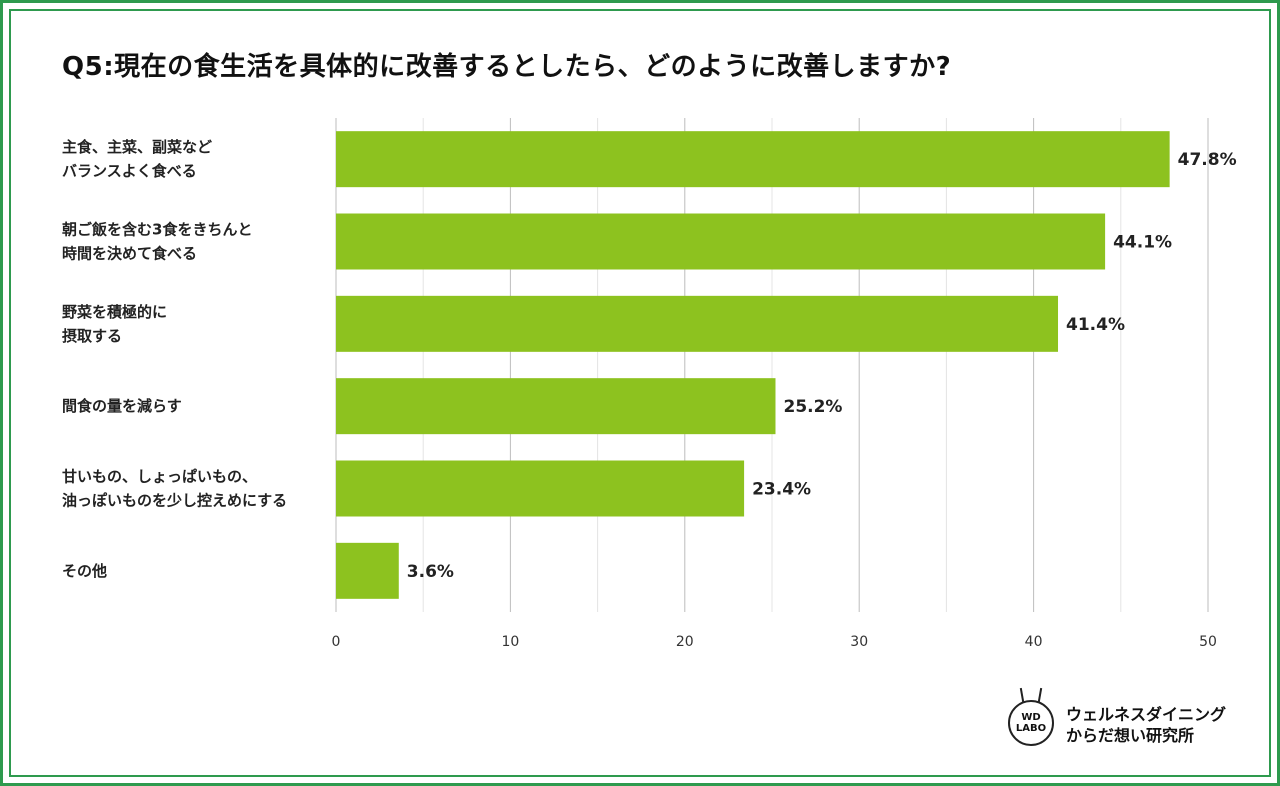 The height and width of the screenshot is (786, 1280). What do you see at coordinates (1207, 160) in the screenshot?
I see `bar-value-label: 47.8%` at bounding box center [1207, 160].